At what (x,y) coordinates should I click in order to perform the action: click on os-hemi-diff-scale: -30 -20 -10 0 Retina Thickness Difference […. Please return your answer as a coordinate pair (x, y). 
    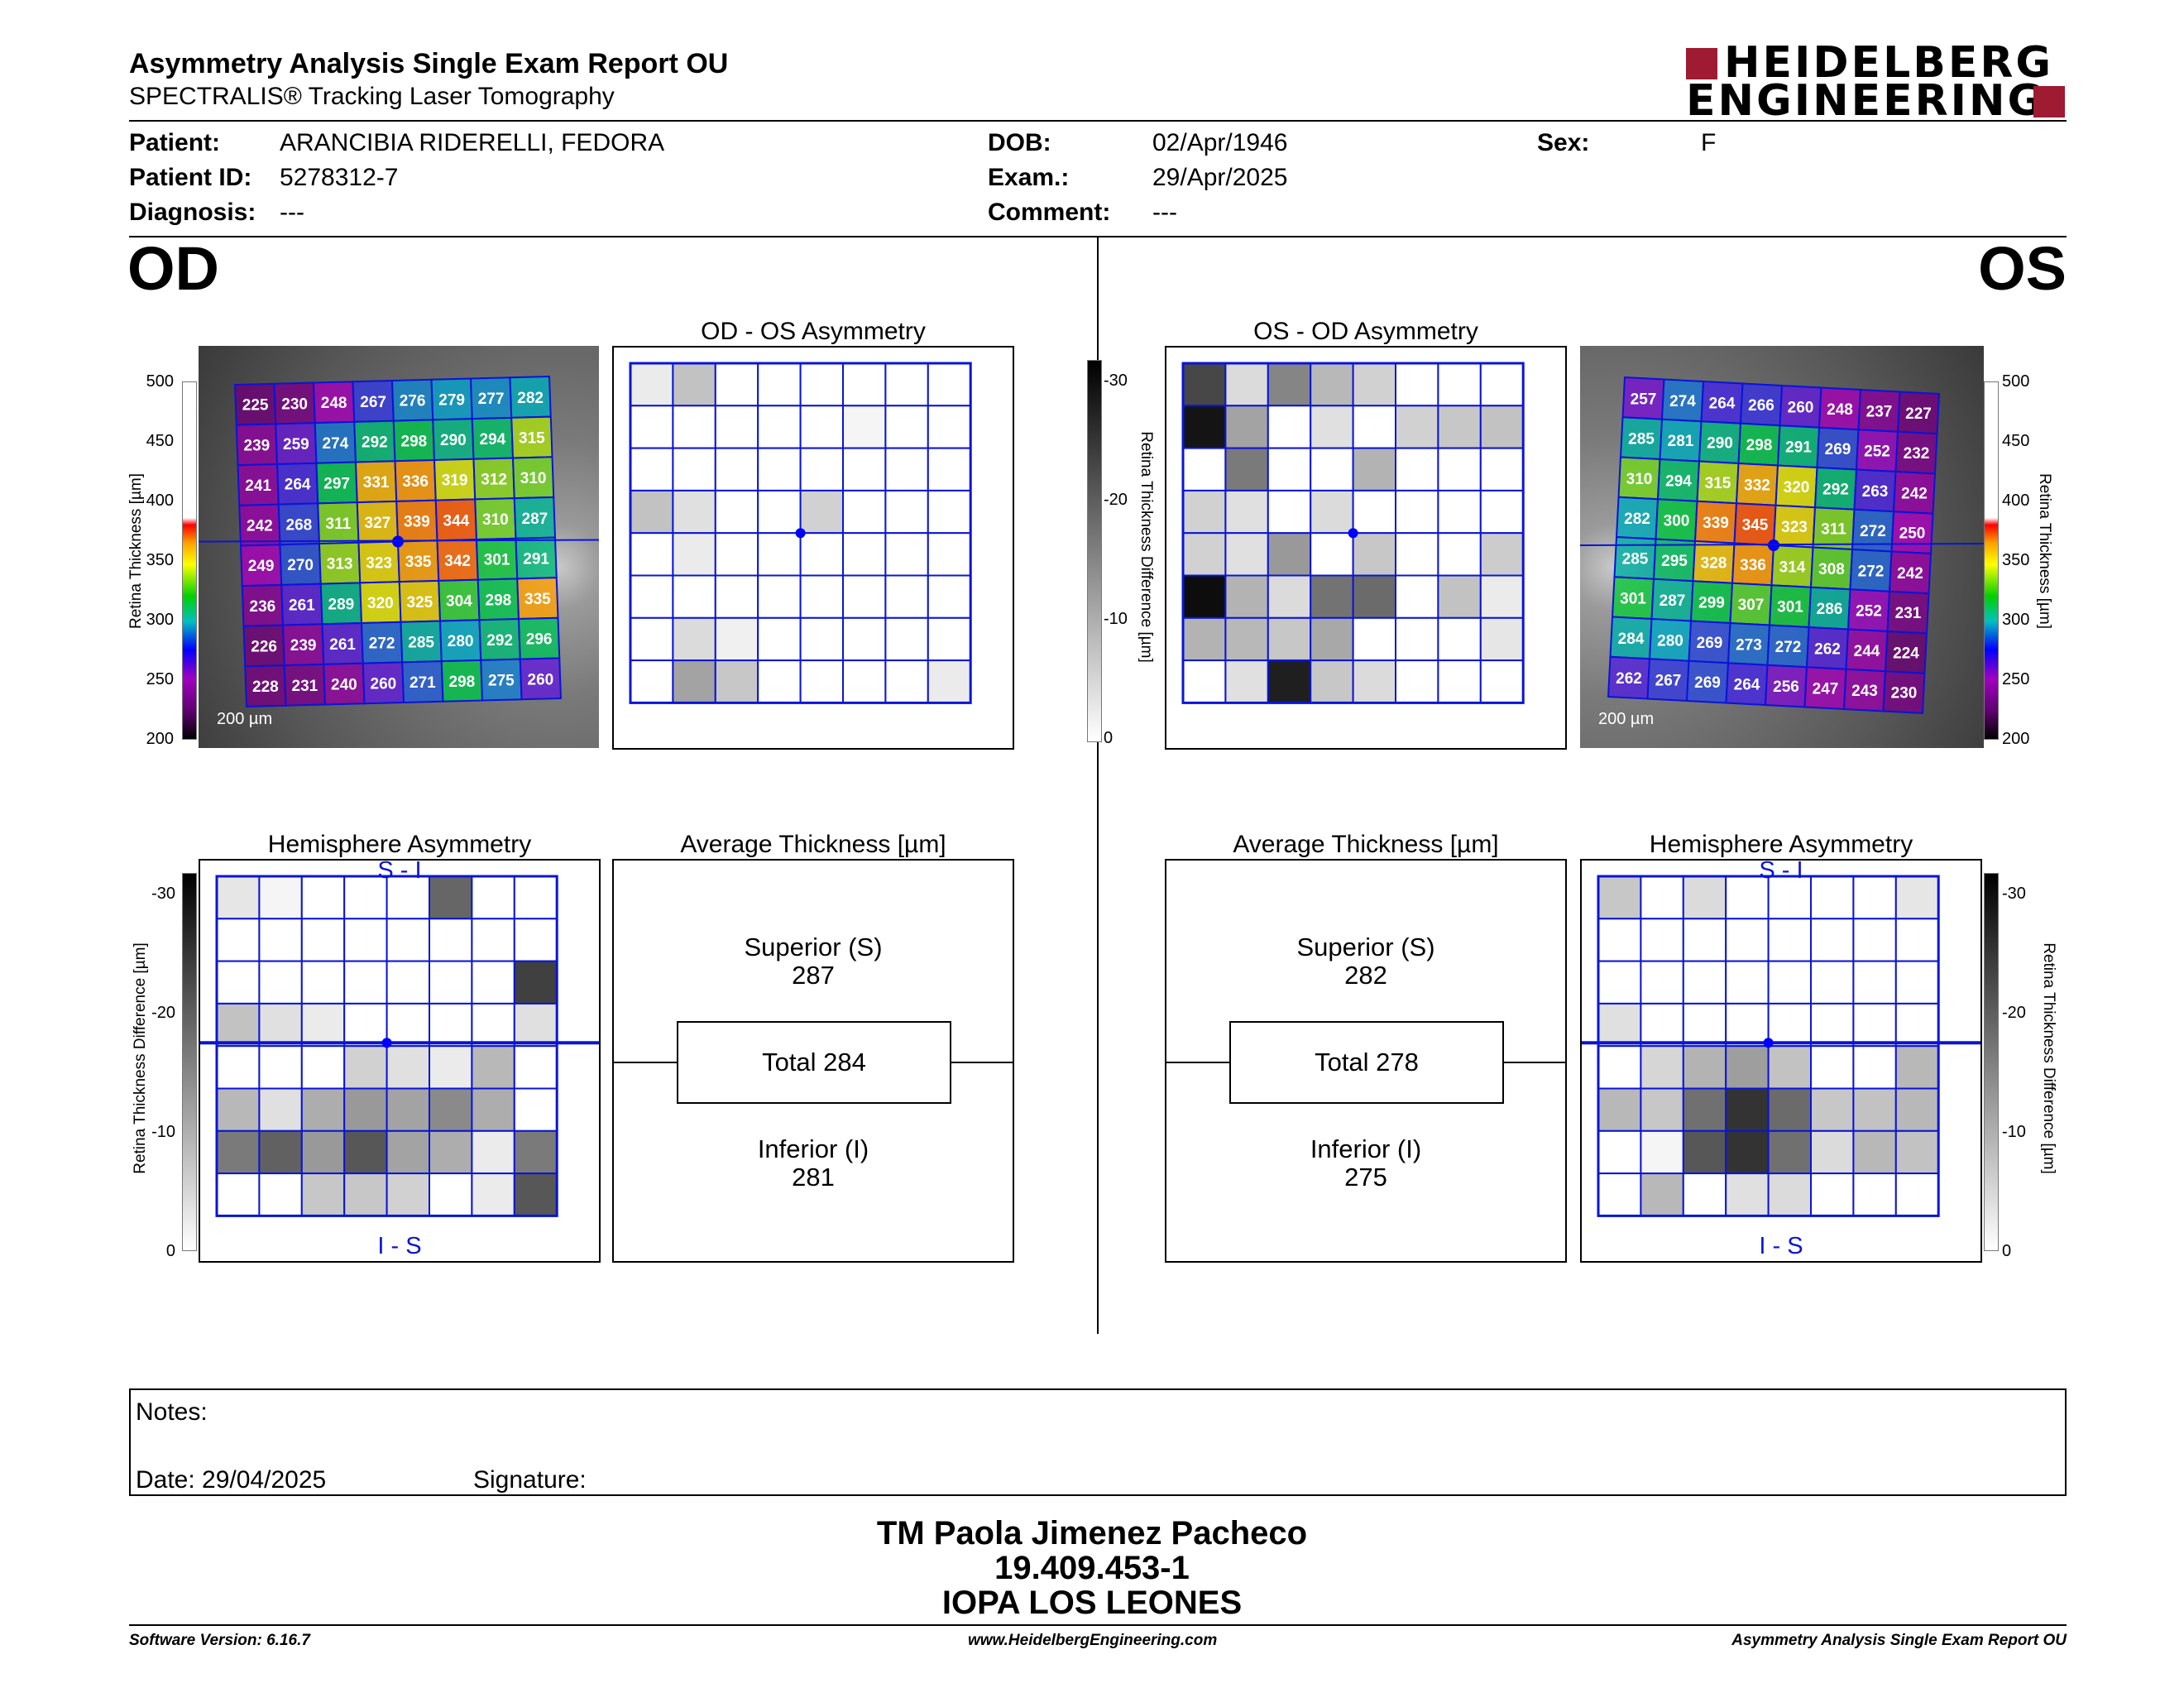
    Looking at the image, I should click on (2040, 1064).